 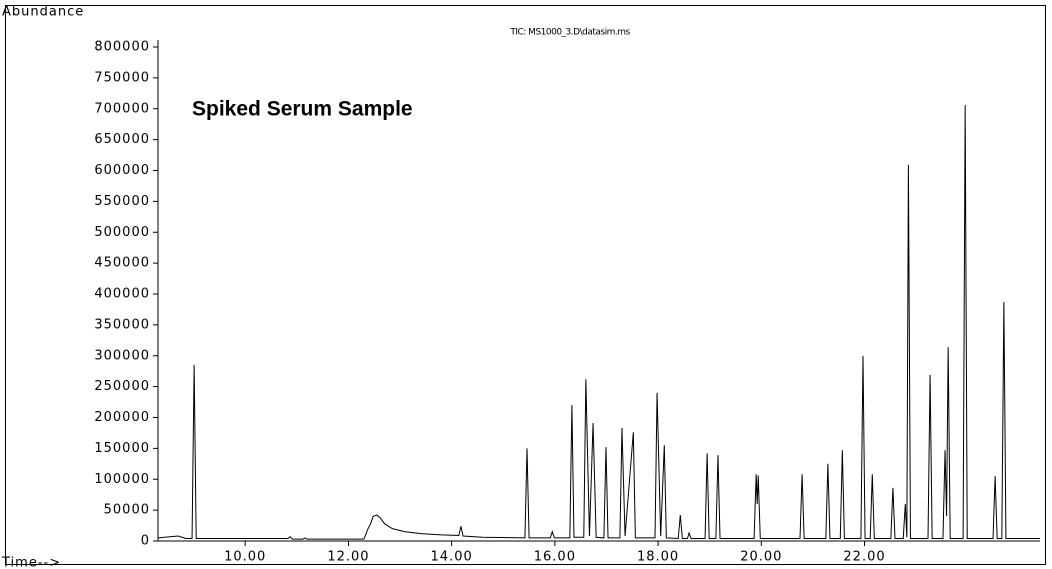 What do you see at coordinates (122, 108) in the screenshot?
I see `y-tick-label: 700000` at bounding box center [122, 108].